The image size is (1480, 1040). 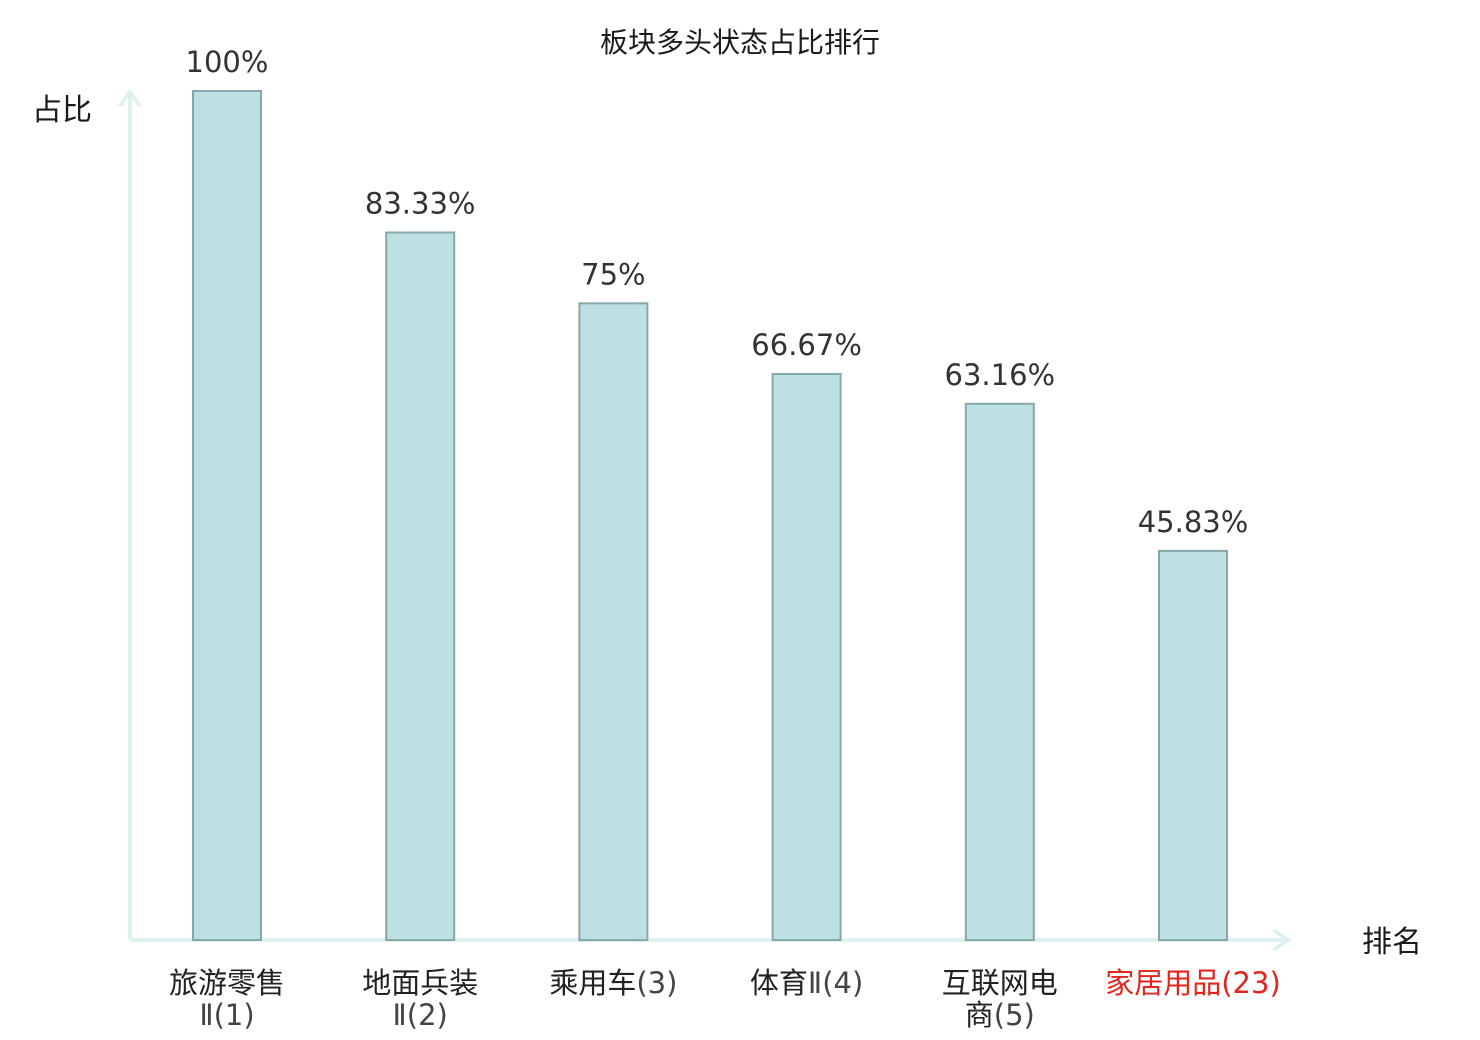 What do you see at coordinates (1193, 522) in the screenshot?
I see `data-label: 45.83%` at bounding box center [1193, 522].